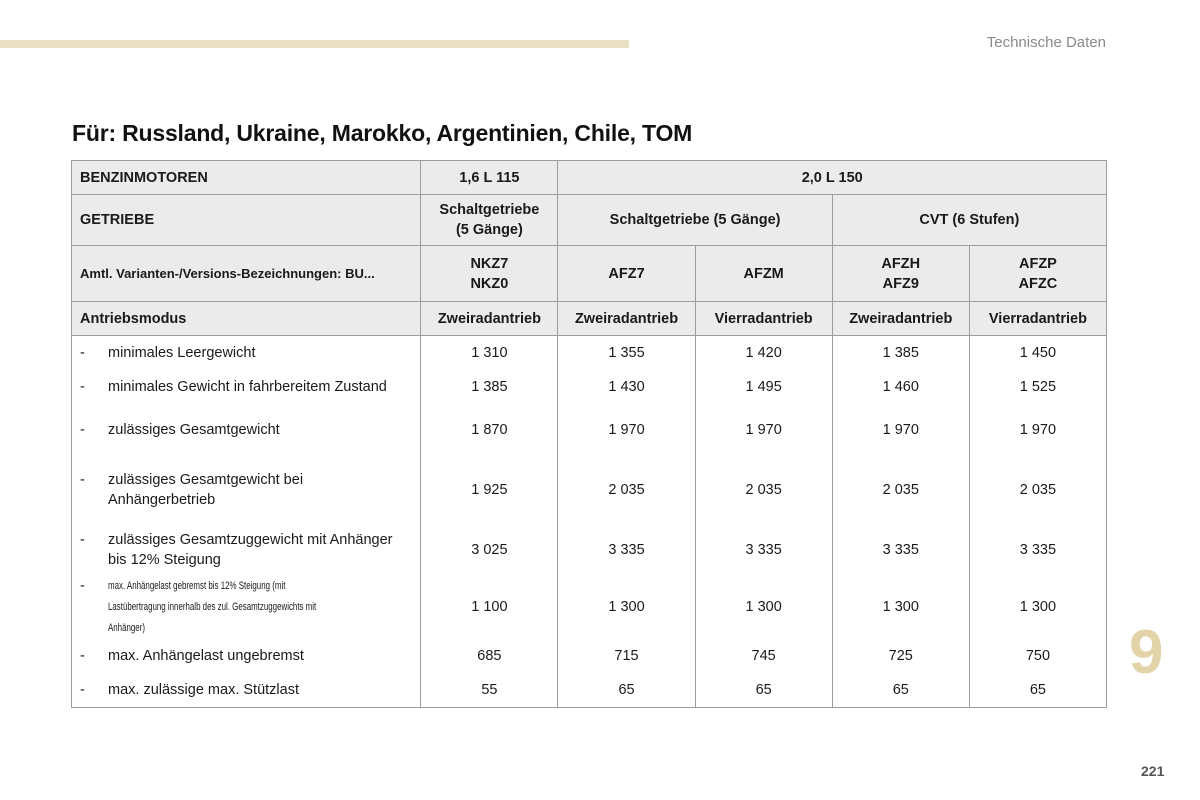 Image resolution: width=1200 pixels, height=800 pixels. I want to click on value-cell: 745, so click(763, 656).